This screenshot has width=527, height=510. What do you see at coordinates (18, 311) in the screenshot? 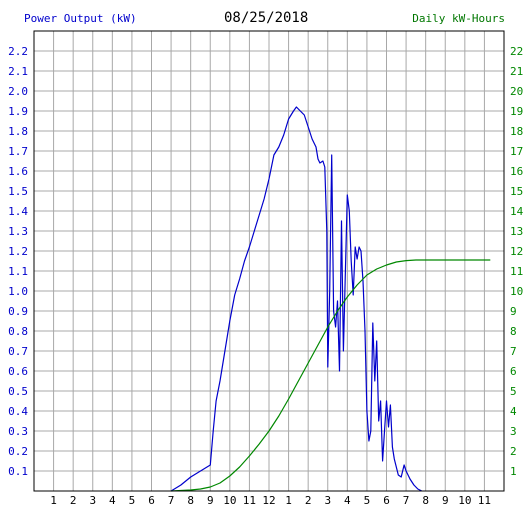
I see `left-tick-label: 0.9` at bounding box center [18, 311].